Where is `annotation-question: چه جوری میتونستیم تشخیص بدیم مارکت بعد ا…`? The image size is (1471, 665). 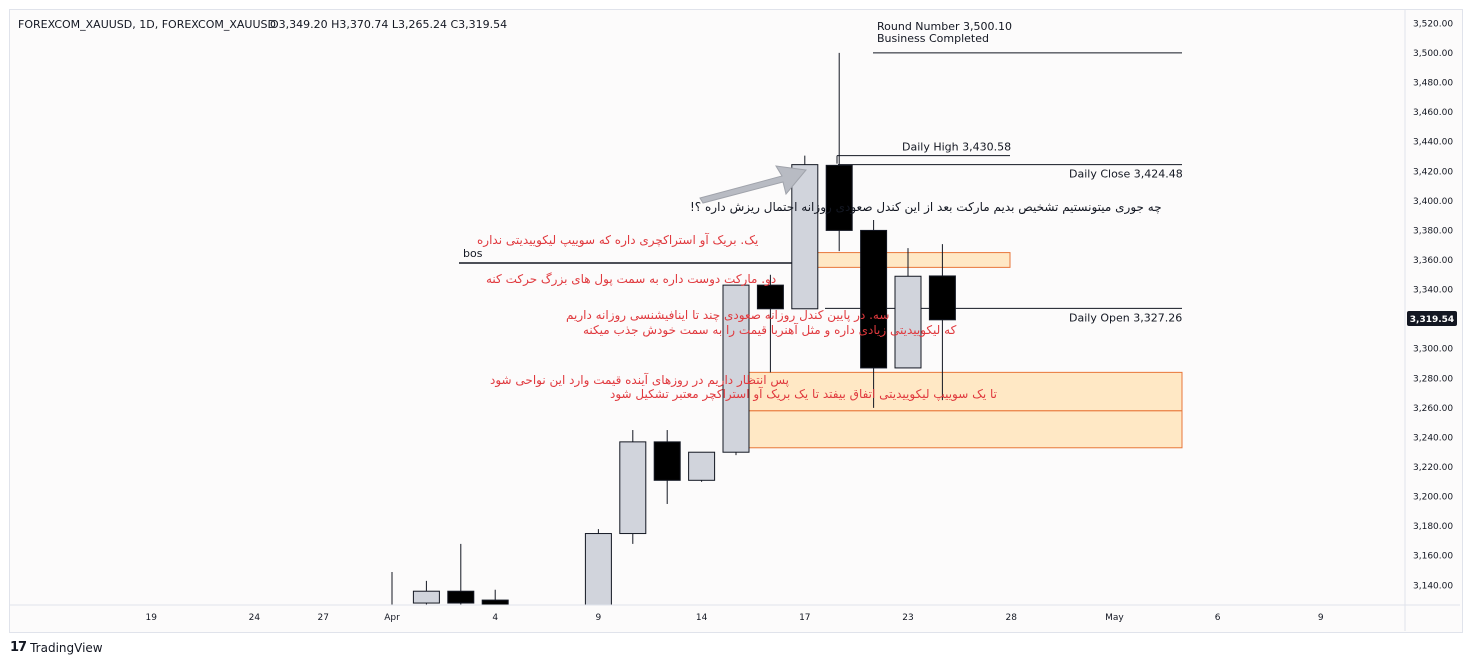 annotation-question: چه جوری میتونستیم تشخیص بدیم مارکت بعد ا… is located at coordinates (926, 207).